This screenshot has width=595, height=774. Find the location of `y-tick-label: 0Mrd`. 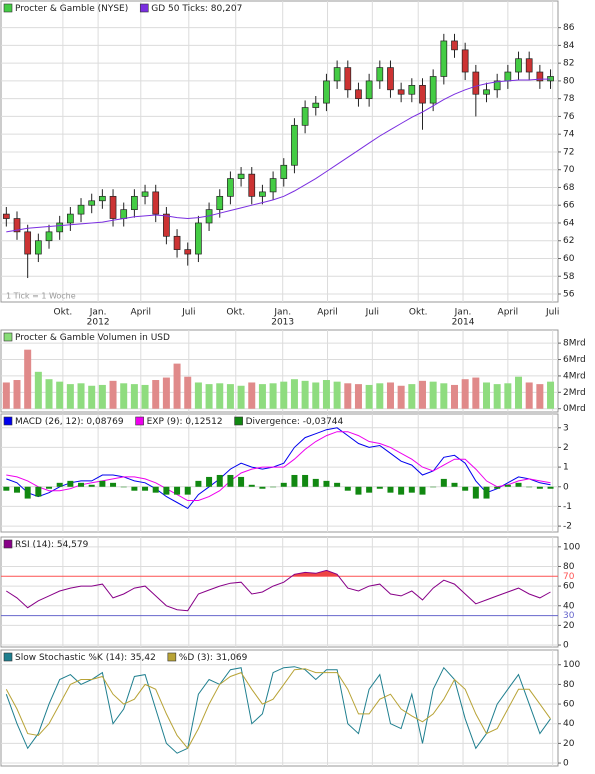

y-tick-label: 0Mrd is located at coordinates (574, 409).